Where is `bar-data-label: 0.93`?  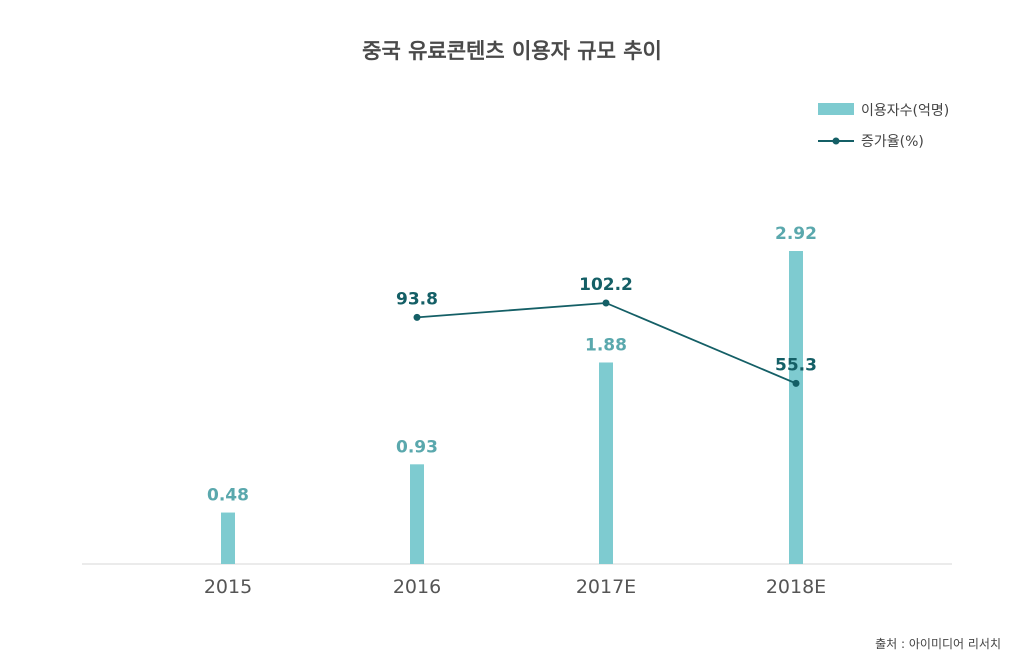
bar-data-label: 0.93 is located at coordinates (417, 447).